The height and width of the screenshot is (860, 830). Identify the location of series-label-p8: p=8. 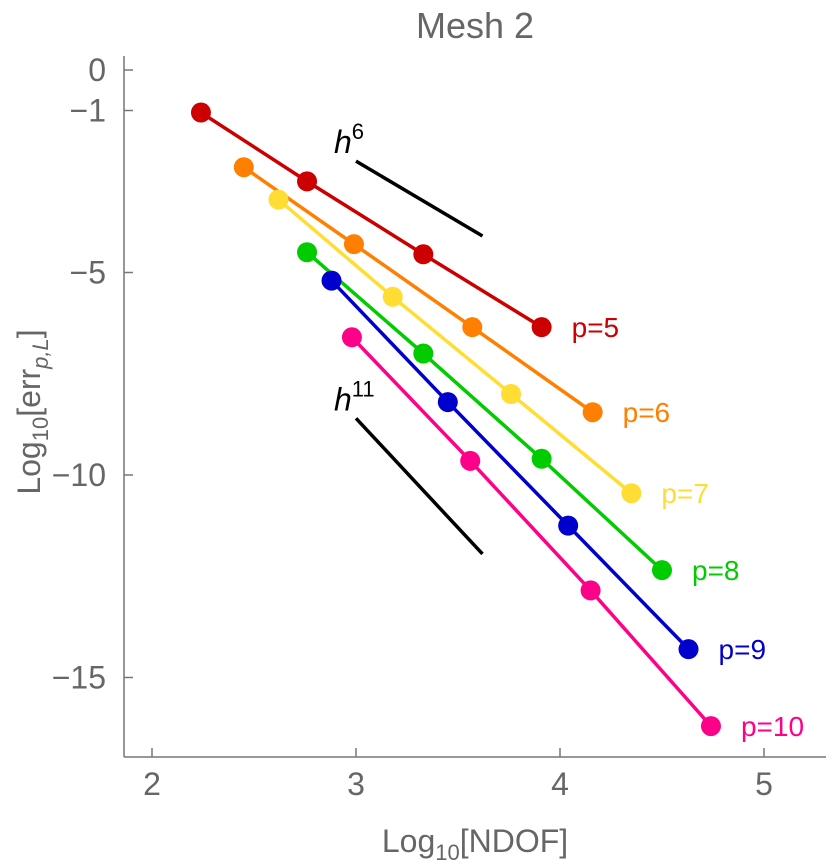
(716, 570).